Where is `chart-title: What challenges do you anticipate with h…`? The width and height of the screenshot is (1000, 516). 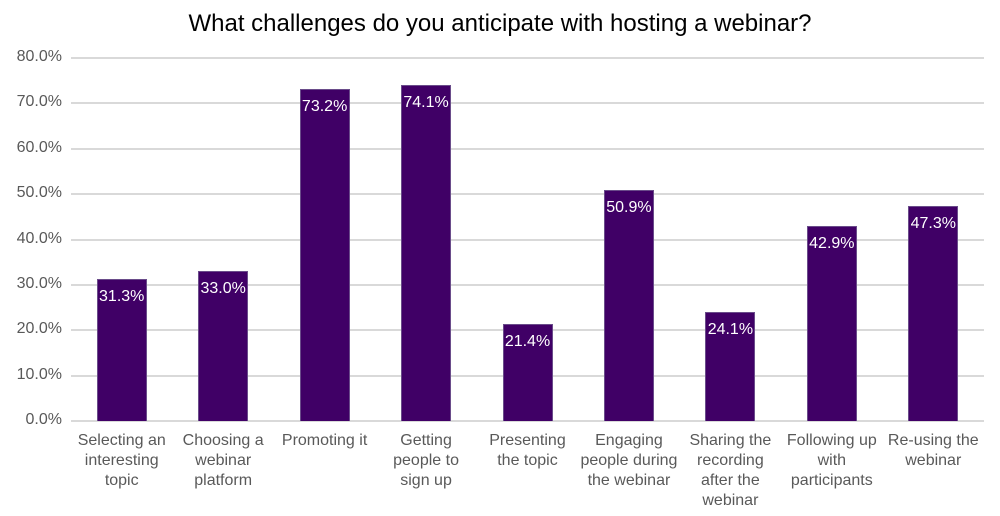 chart-title: What challenges do you anticipate with h… is located at coordinates (500, 23).